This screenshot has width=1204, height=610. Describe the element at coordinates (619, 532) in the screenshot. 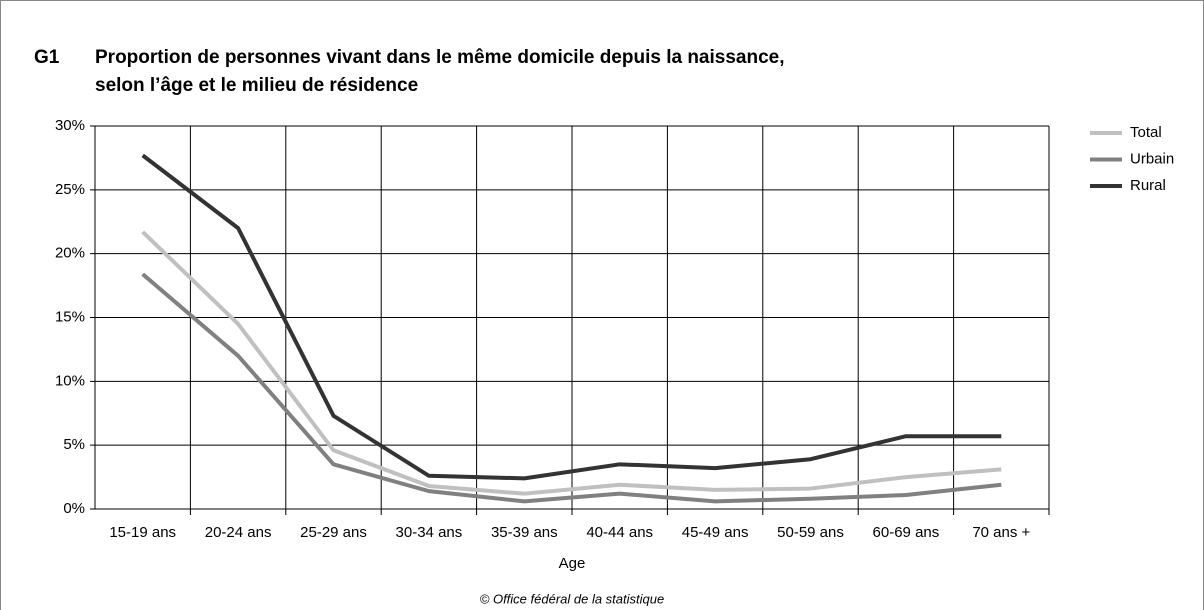

I see `x-tick-label: 40-44 ans` at that location.